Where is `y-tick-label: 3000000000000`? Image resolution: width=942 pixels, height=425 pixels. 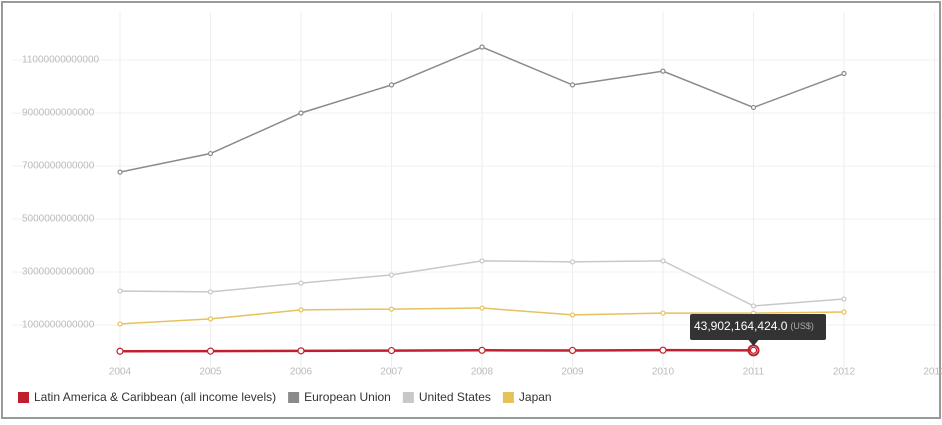
y-tick-label: 3000000000000 is located at coordinates (58, 272).